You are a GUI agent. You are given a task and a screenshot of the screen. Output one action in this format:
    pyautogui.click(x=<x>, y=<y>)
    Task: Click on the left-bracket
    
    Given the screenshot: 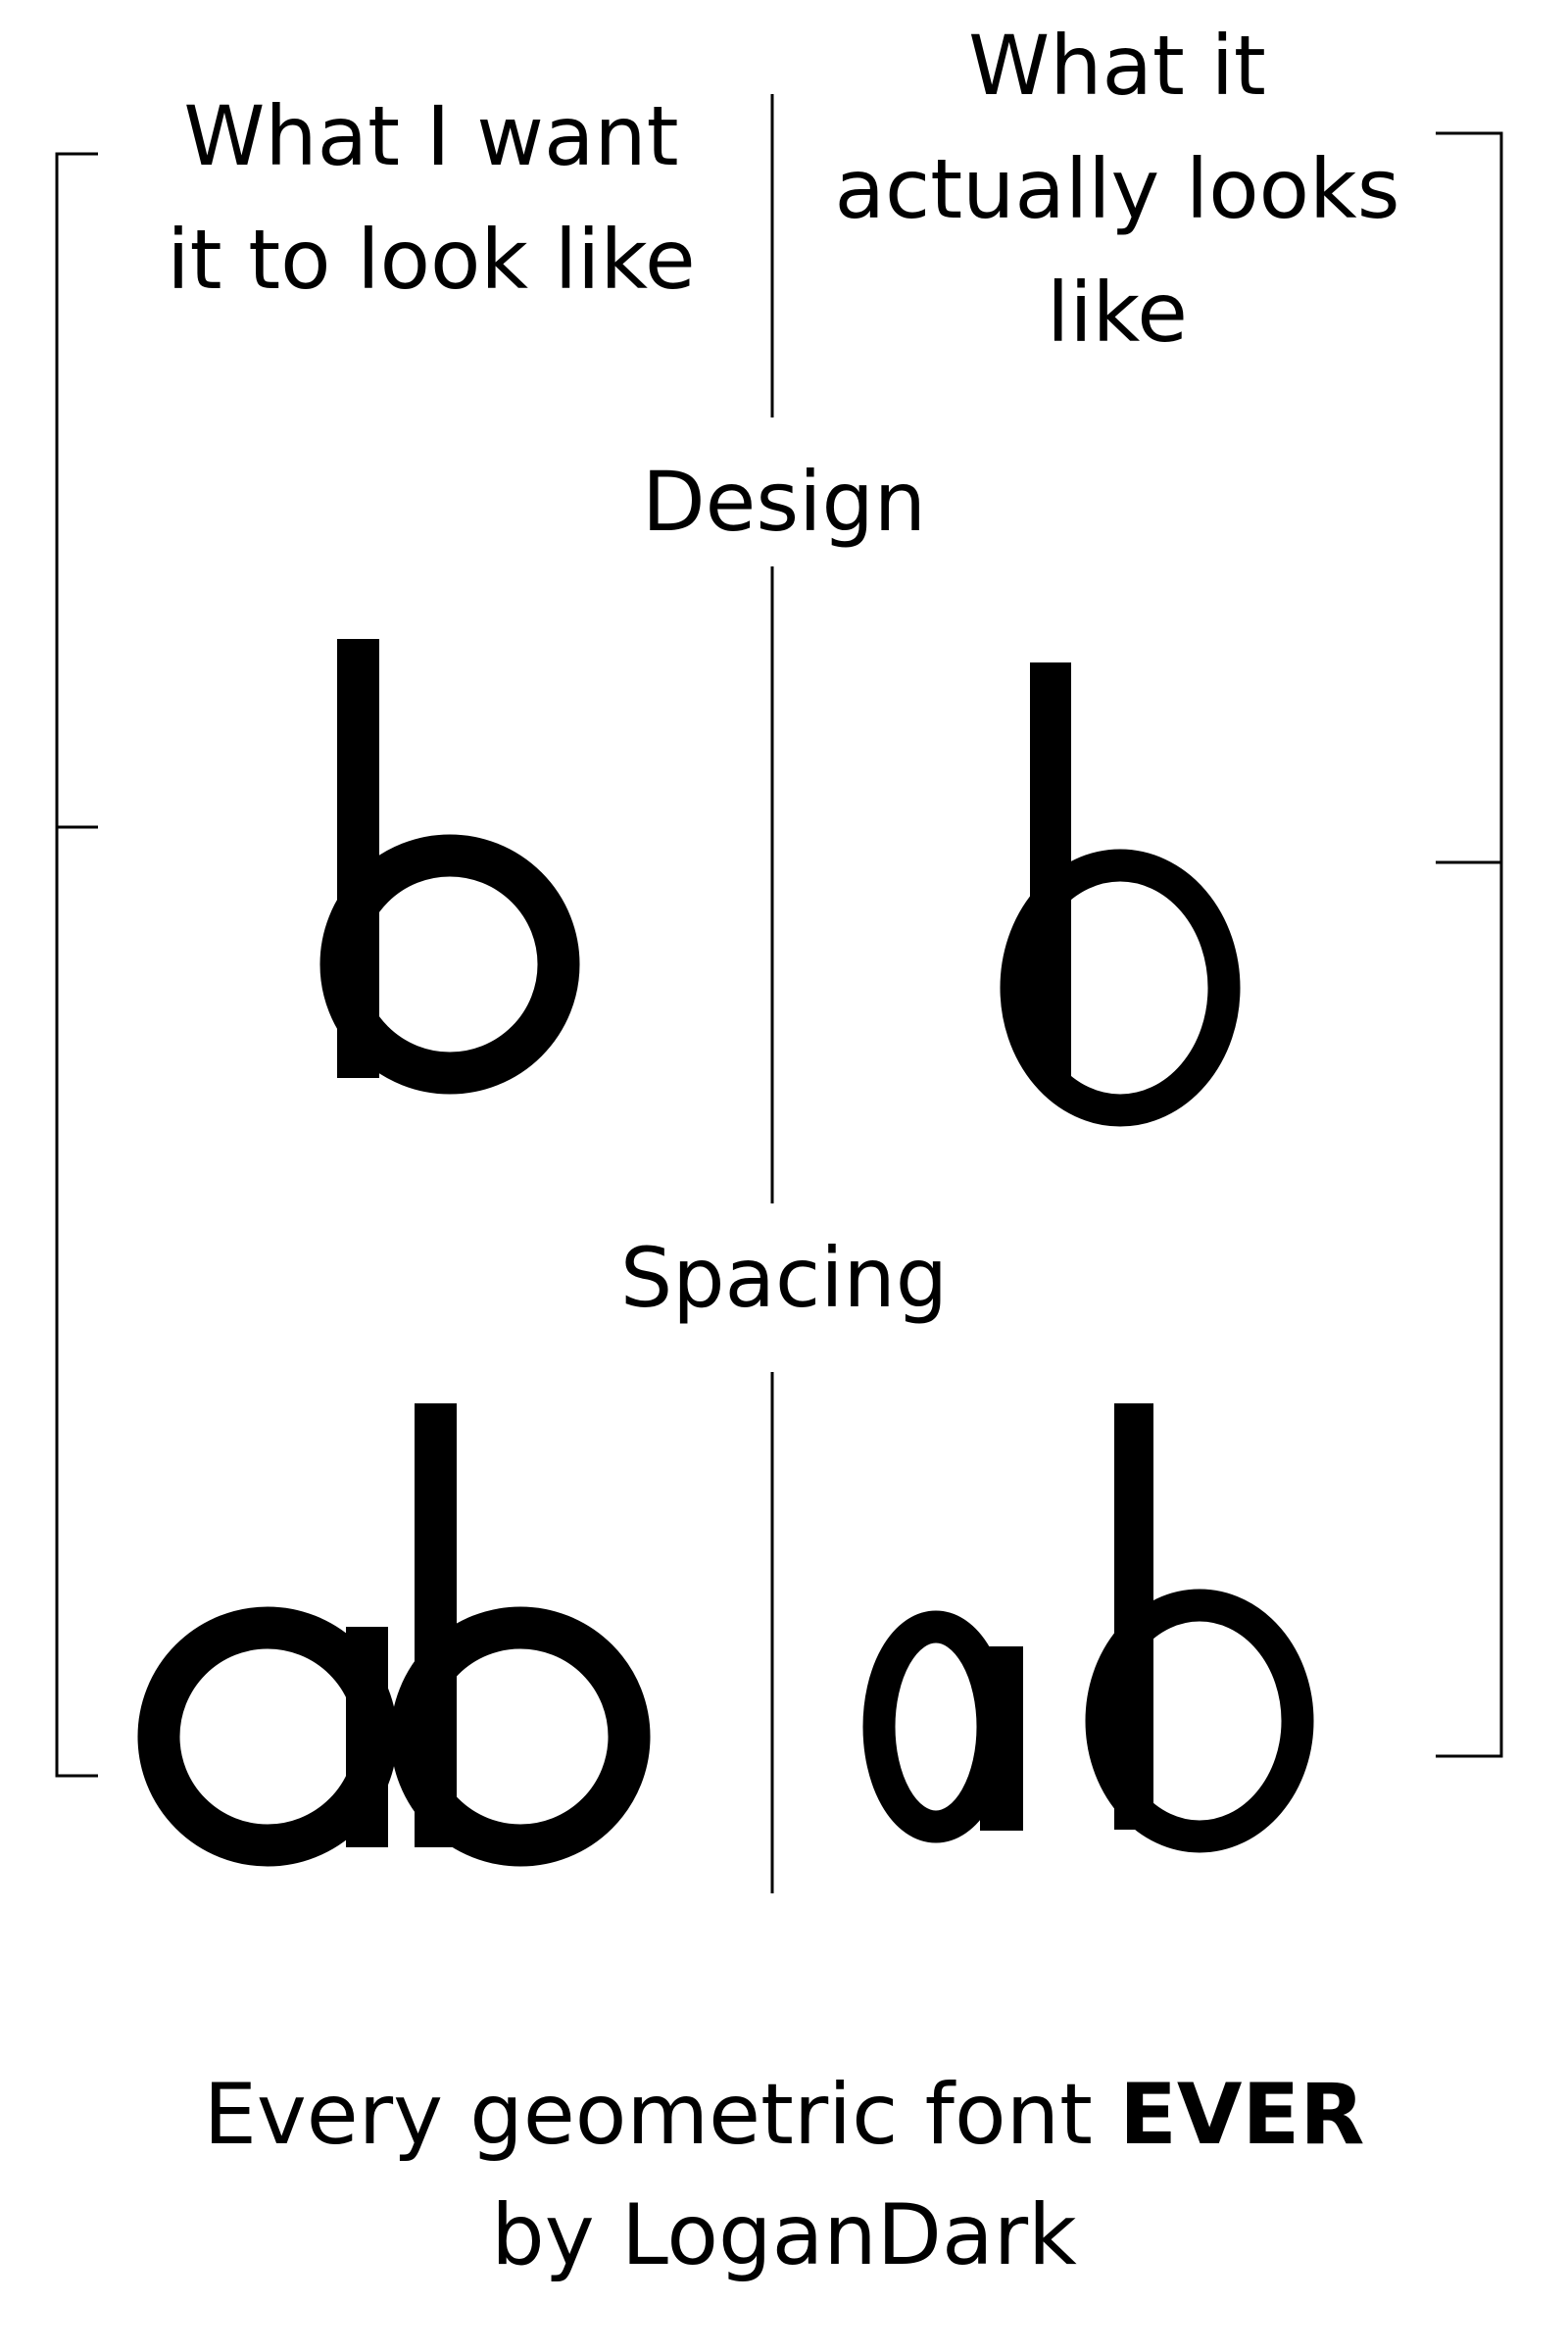 What is the action you would take?
    pyautogui.click(x=77, y=965)
    